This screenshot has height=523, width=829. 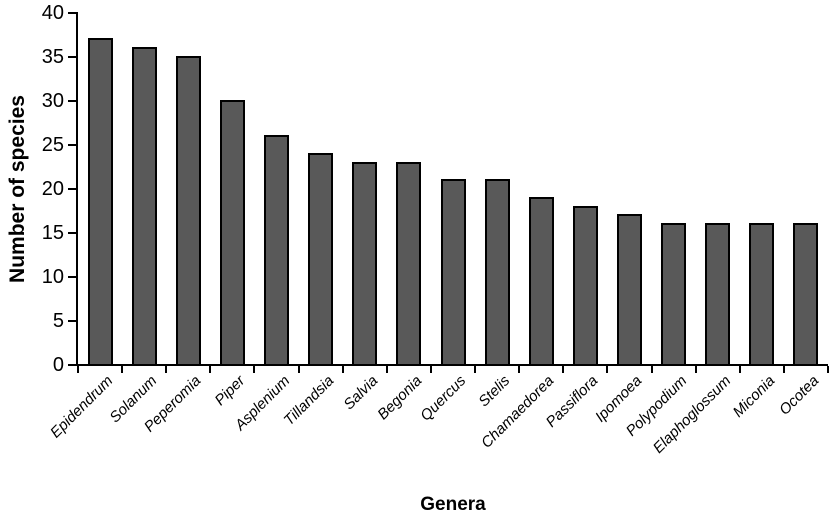 What do you see at coordinates (52, 189) in the screenshot?
I see `y-tick-label: 20` at bounding box center [52, 189].